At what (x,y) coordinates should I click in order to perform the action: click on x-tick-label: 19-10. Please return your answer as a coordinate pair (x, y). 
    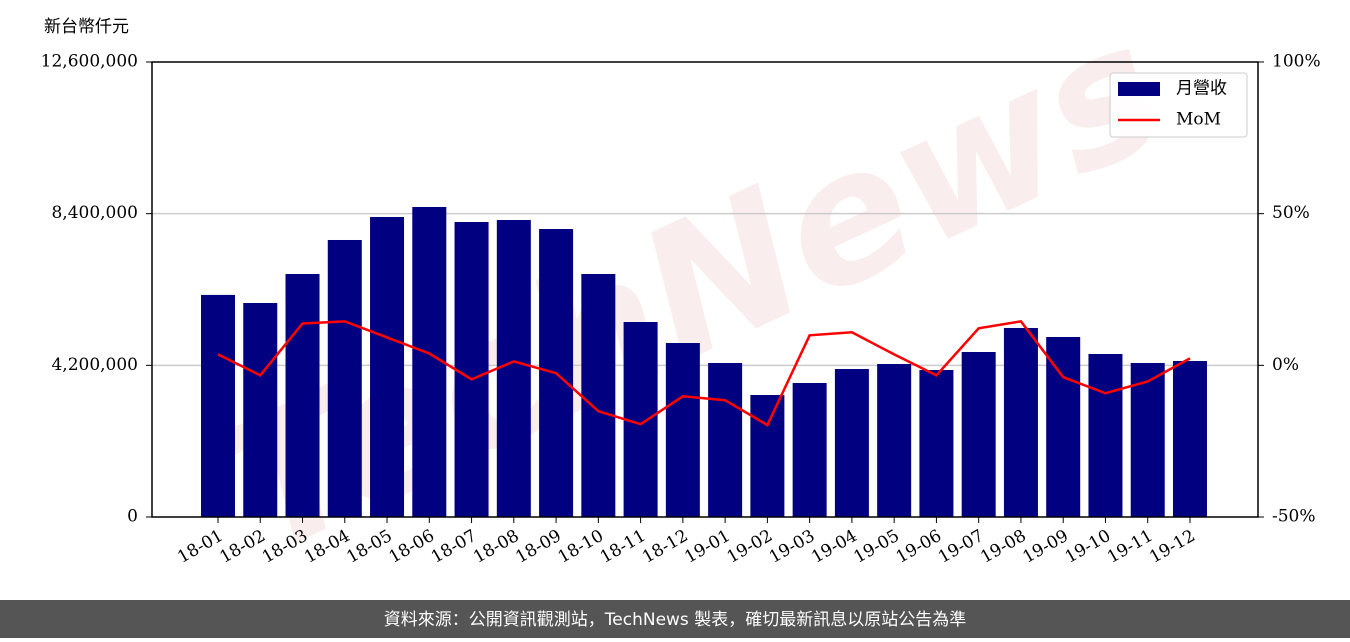
    Looking at the image, I should click on (1088, 547).